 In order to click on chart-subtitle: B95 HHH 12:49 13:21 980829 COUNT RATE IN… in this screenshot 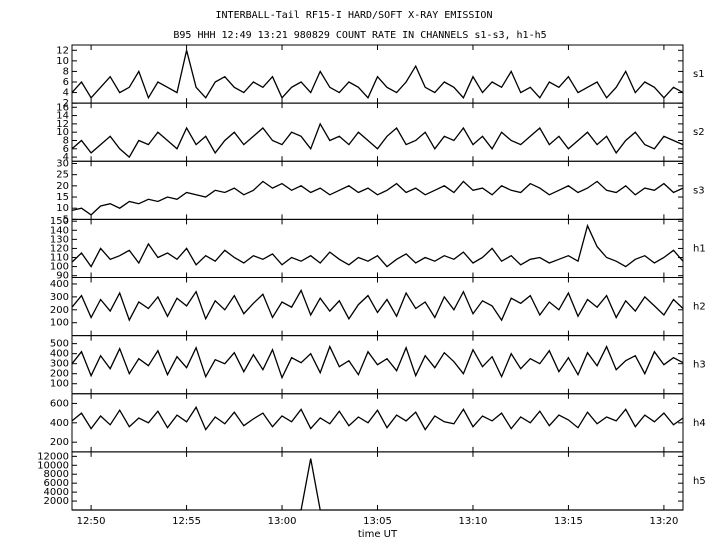, I will do `click(359, 35)`.